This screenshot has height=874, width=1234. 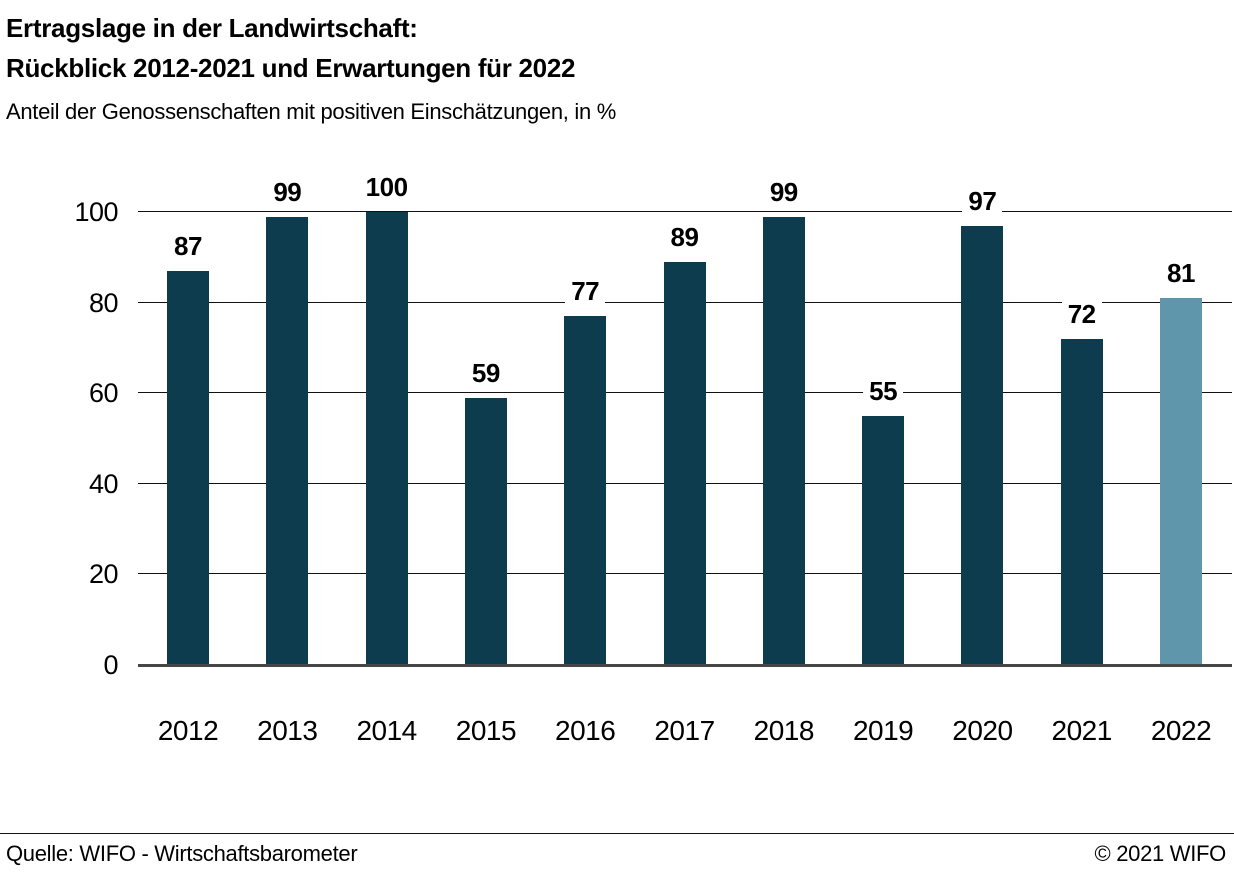 I want to click on y-axis-label-0: 0, so click(x=110, y=665).